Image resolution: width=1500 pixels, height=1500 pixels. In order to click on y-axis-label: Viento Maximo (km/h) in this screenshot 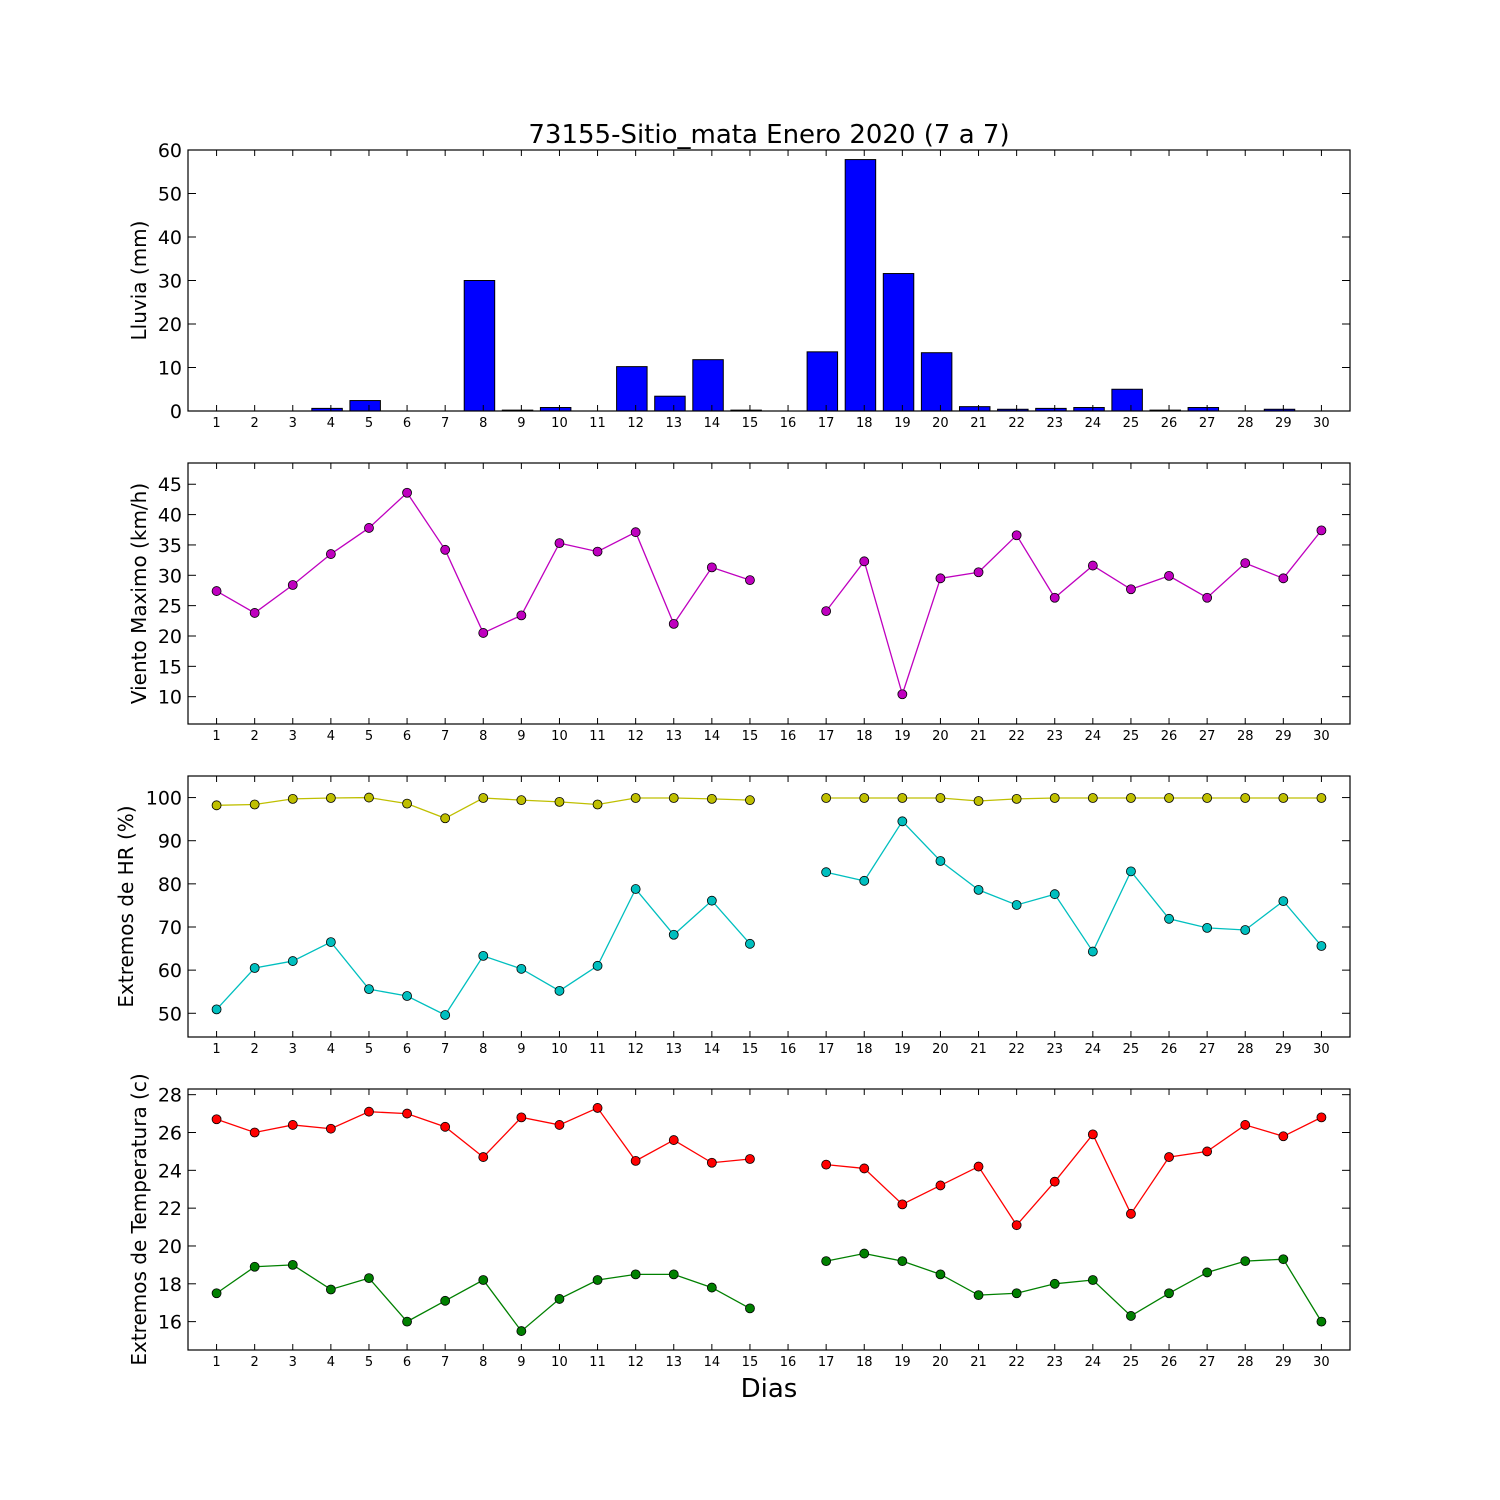, I will do `click(139, 593)`.